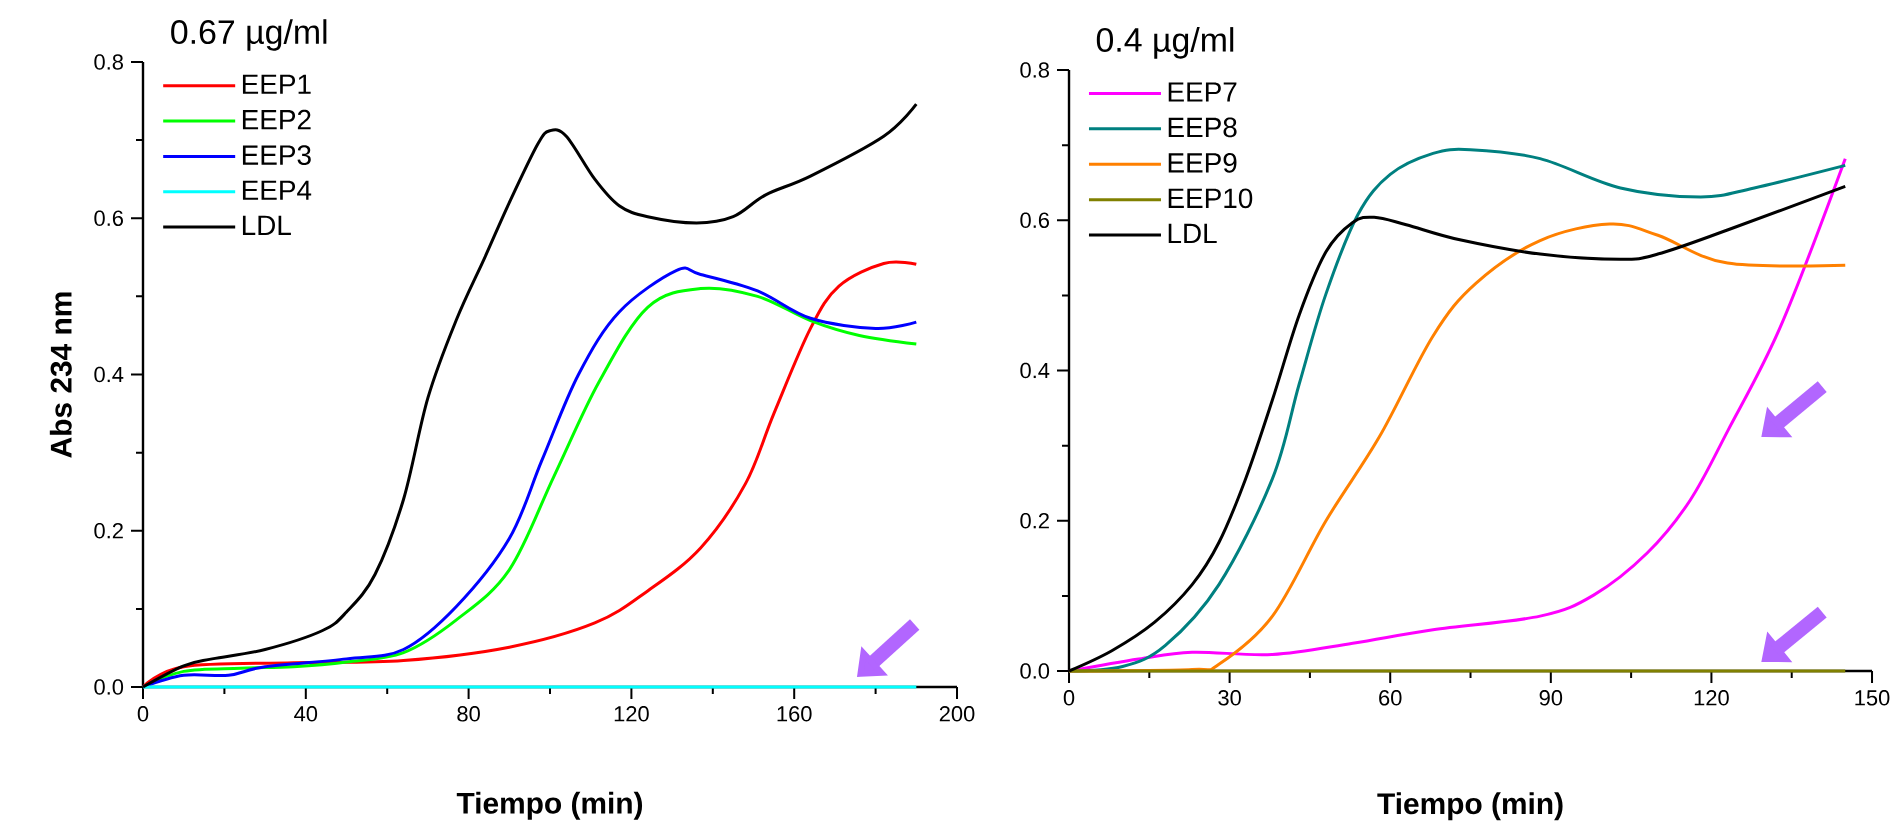  Describe the element at coordinates (1210, 198) in the screenshot. I see `legend-label: EEP10` at that location.